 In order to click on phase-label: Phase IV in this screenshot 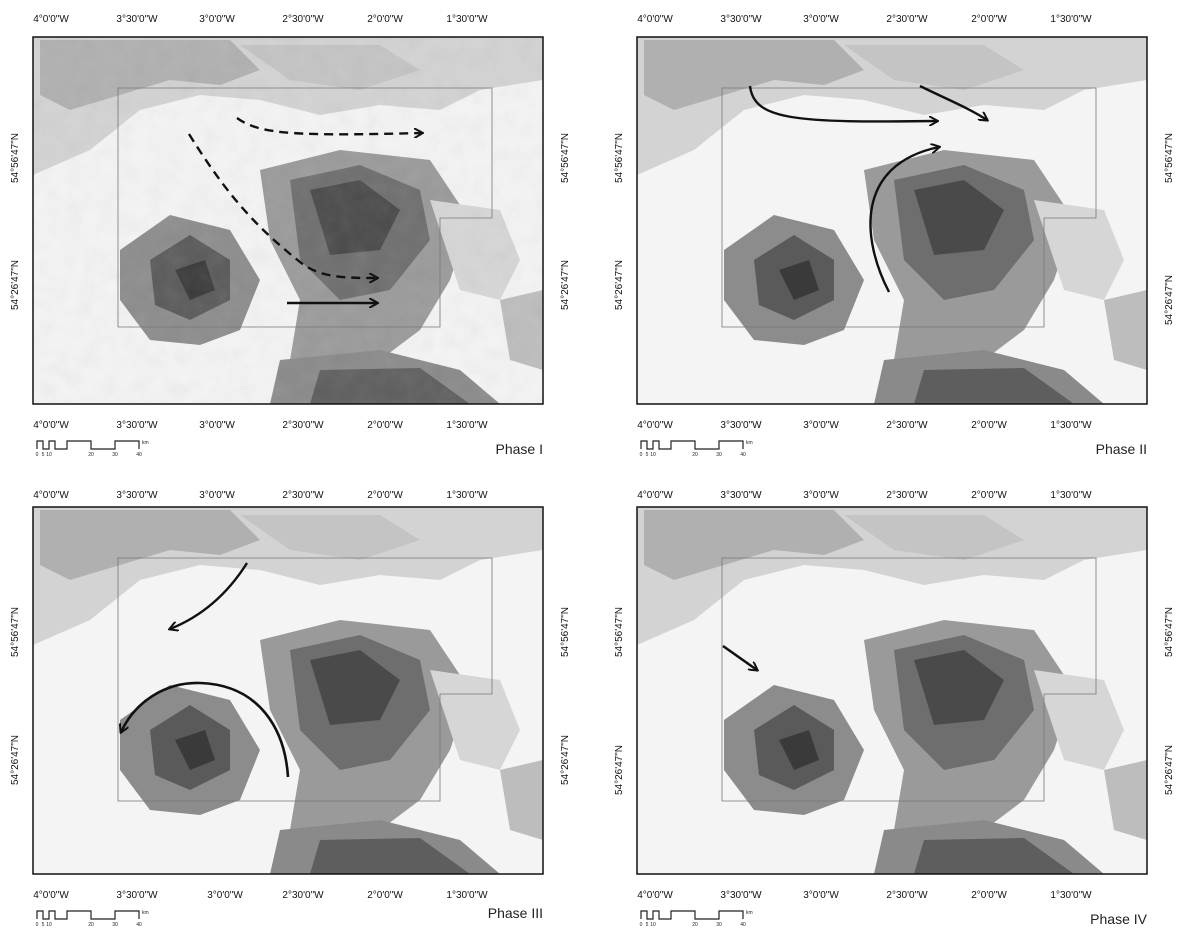, I will do `click(1118, 919)`.